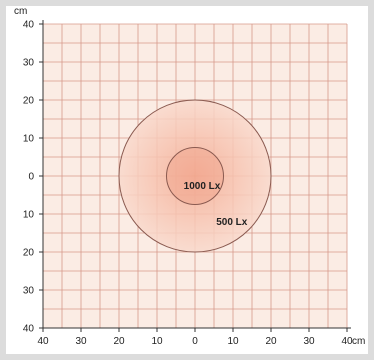  I want to click on y-tick-labels: 40 30 20 10 0 10 20 30 40, so click(29, 177).